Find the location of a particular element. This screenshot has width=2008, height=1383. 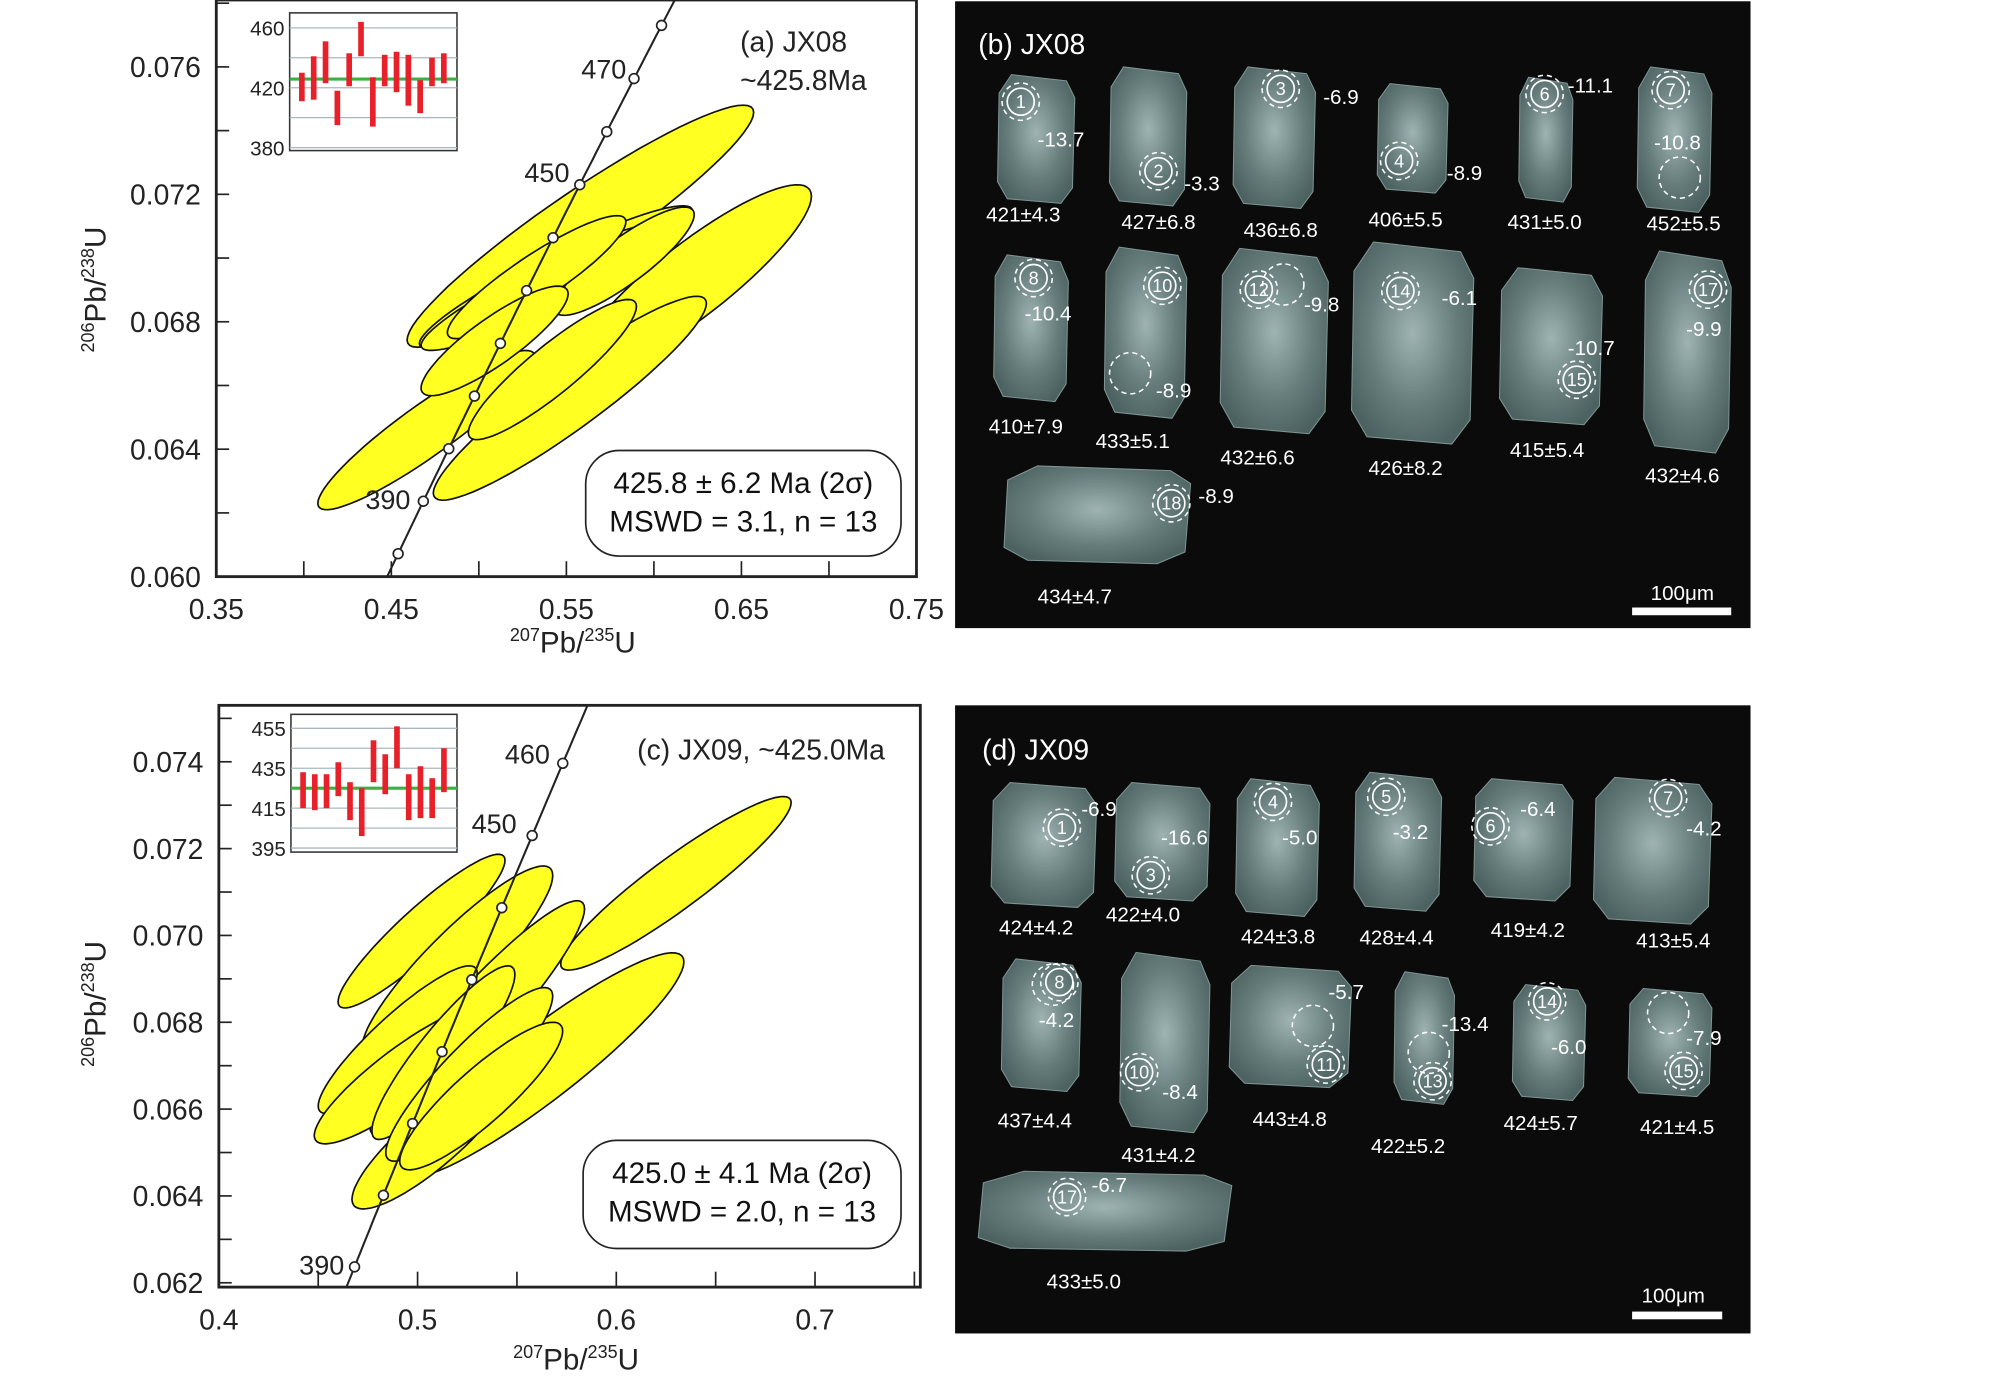

epsilon-hf-value: -10.7 is located at coordinates (1591, 348).